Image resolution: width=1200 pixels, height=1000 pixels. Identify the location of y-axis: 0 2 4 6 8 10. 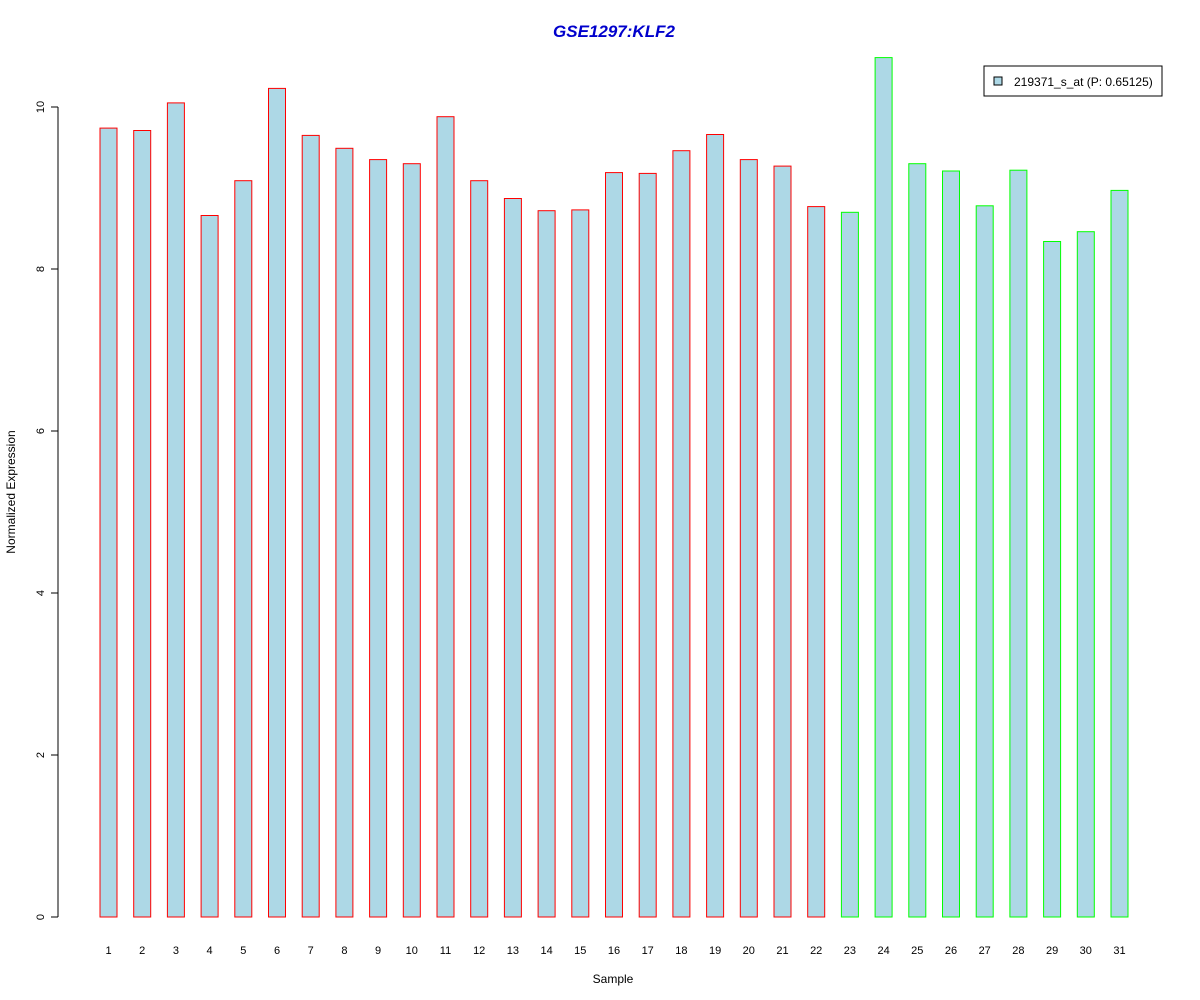
(47, 510).